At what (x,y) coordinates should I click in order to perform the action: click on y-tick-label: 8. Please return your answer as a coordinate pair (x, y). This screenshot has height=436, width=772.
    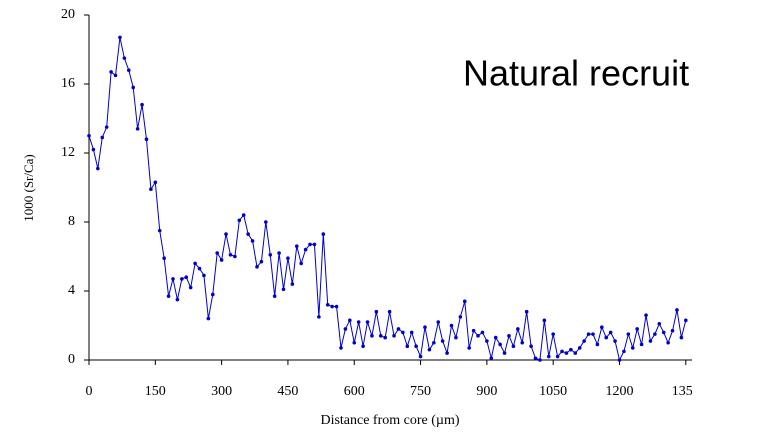
    Looking at the image, I should click on (71, 221).